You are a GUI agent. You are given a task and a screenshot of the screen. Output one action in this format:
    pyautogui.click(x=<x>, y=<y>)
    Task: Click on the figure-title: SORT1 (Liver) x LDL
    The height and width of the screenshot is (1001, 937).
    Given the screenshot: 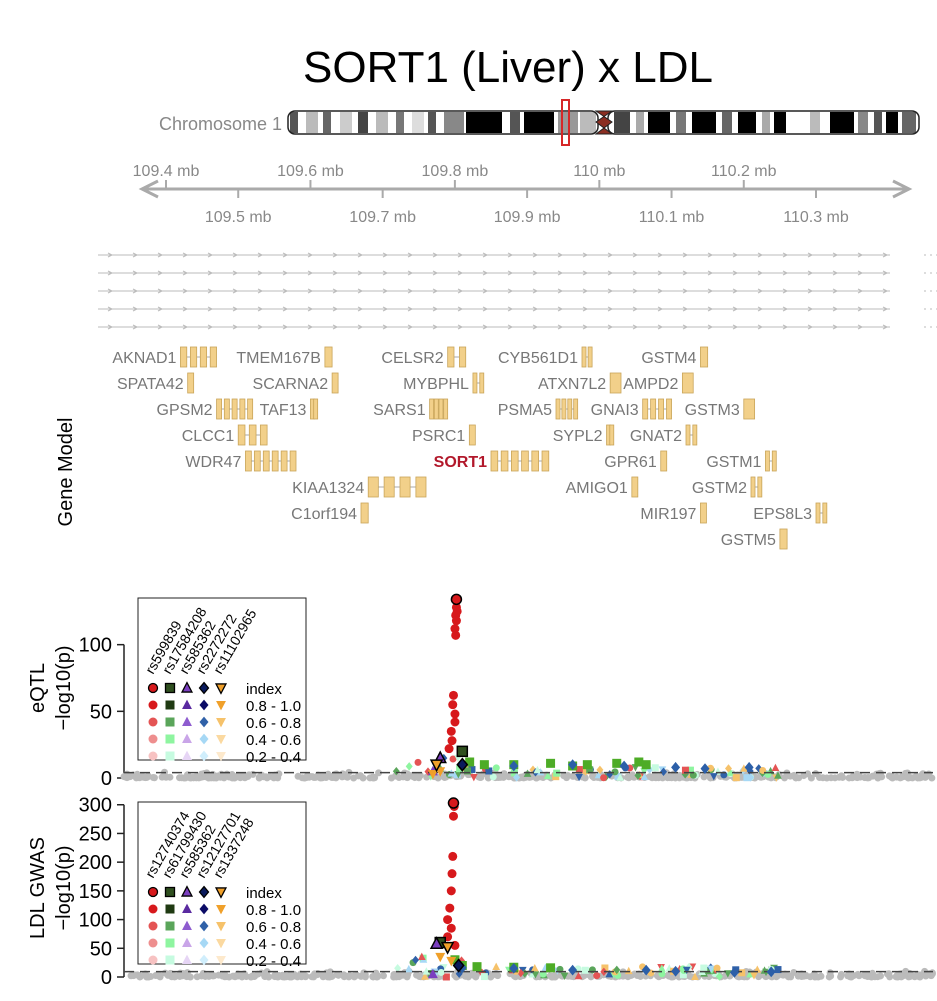 What is the action you would take?
    pyautogui.click(x=508, y=67)
    